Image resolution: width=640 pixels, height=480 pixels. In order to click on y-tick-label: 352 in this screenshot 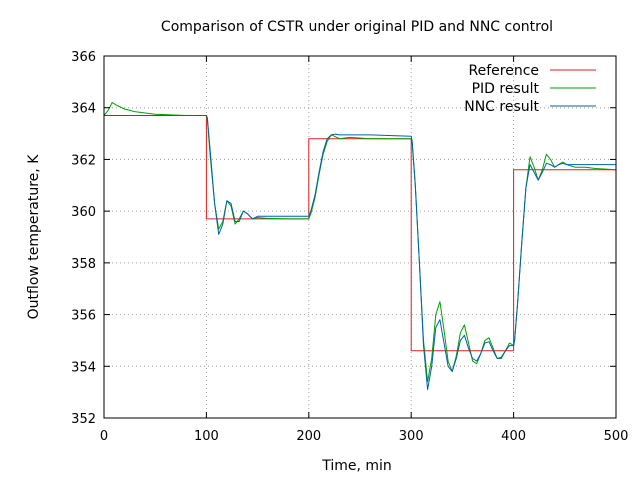, I will do `click(83, 419)`.